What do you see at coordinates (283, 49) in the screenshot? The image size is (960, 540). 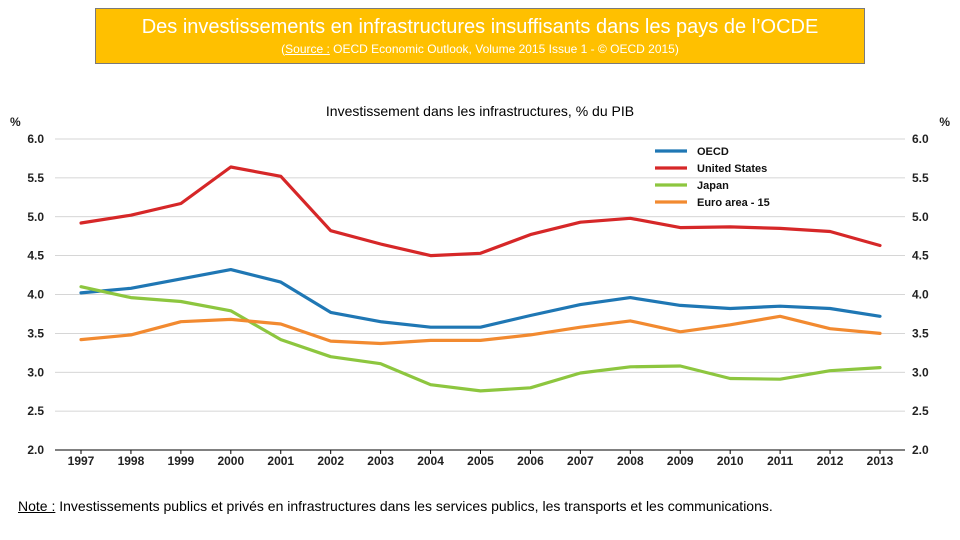 I see `source-open-paren: (` at bounding box center [283, 49].